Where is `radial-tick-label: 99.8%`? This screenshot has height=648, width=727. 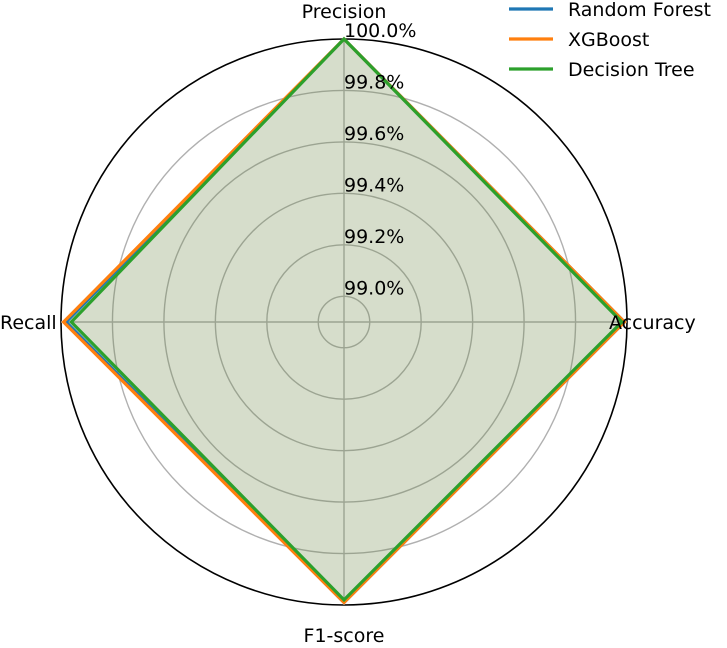 radial-tick-label: 99.8% is located at coordinates (374, 82).